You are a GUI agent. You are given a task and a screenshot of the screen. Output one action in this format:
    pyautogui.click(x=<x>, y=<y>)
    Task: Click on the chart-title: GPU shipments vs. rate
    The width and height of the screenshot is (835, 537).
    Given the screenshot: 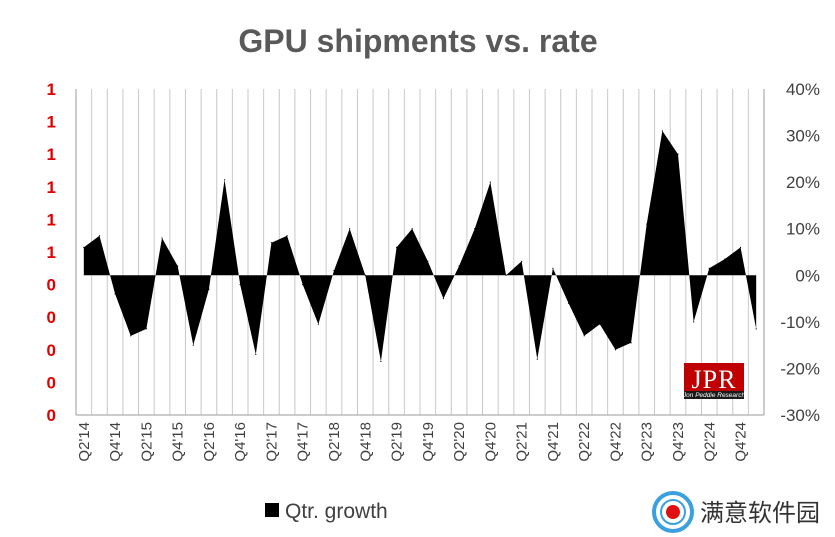 What is the action you would take?
    pyautogui.click(x=417, y=41)
    